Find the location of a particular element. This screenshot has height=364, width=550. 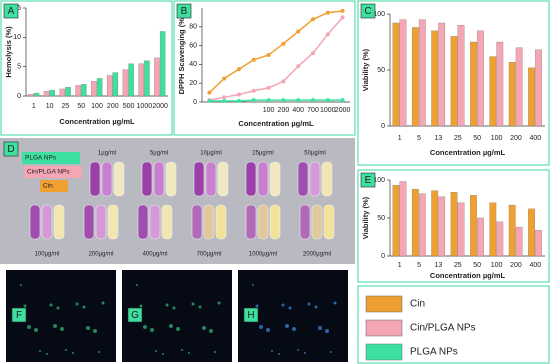

legend-frame is located at coordinates (453, 324).